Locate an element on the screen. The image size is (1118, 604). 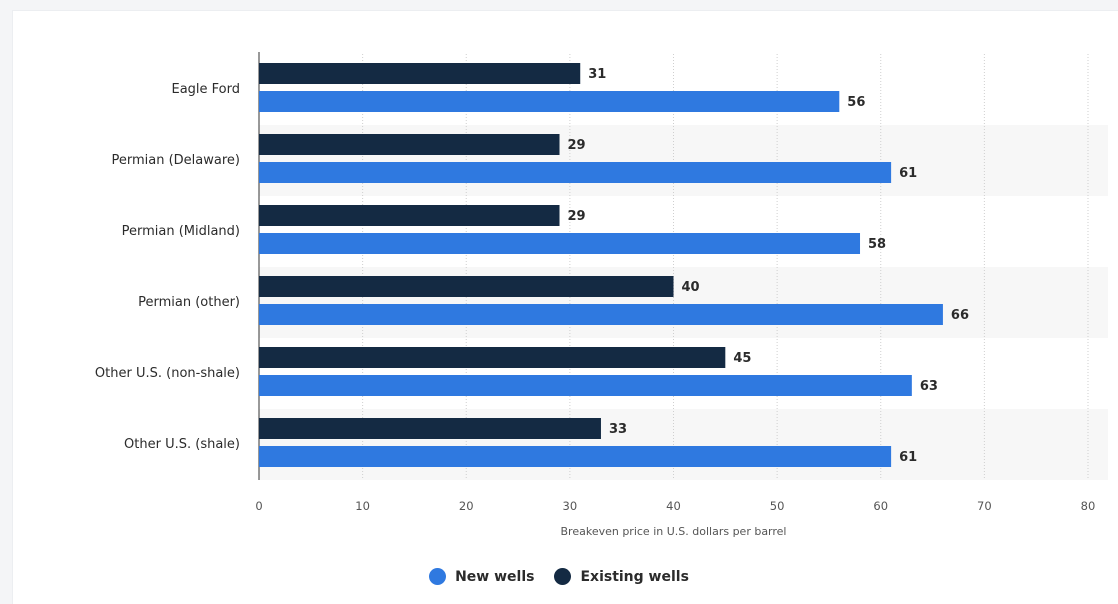
data-label: 40 is located at coordinates (691, 287).